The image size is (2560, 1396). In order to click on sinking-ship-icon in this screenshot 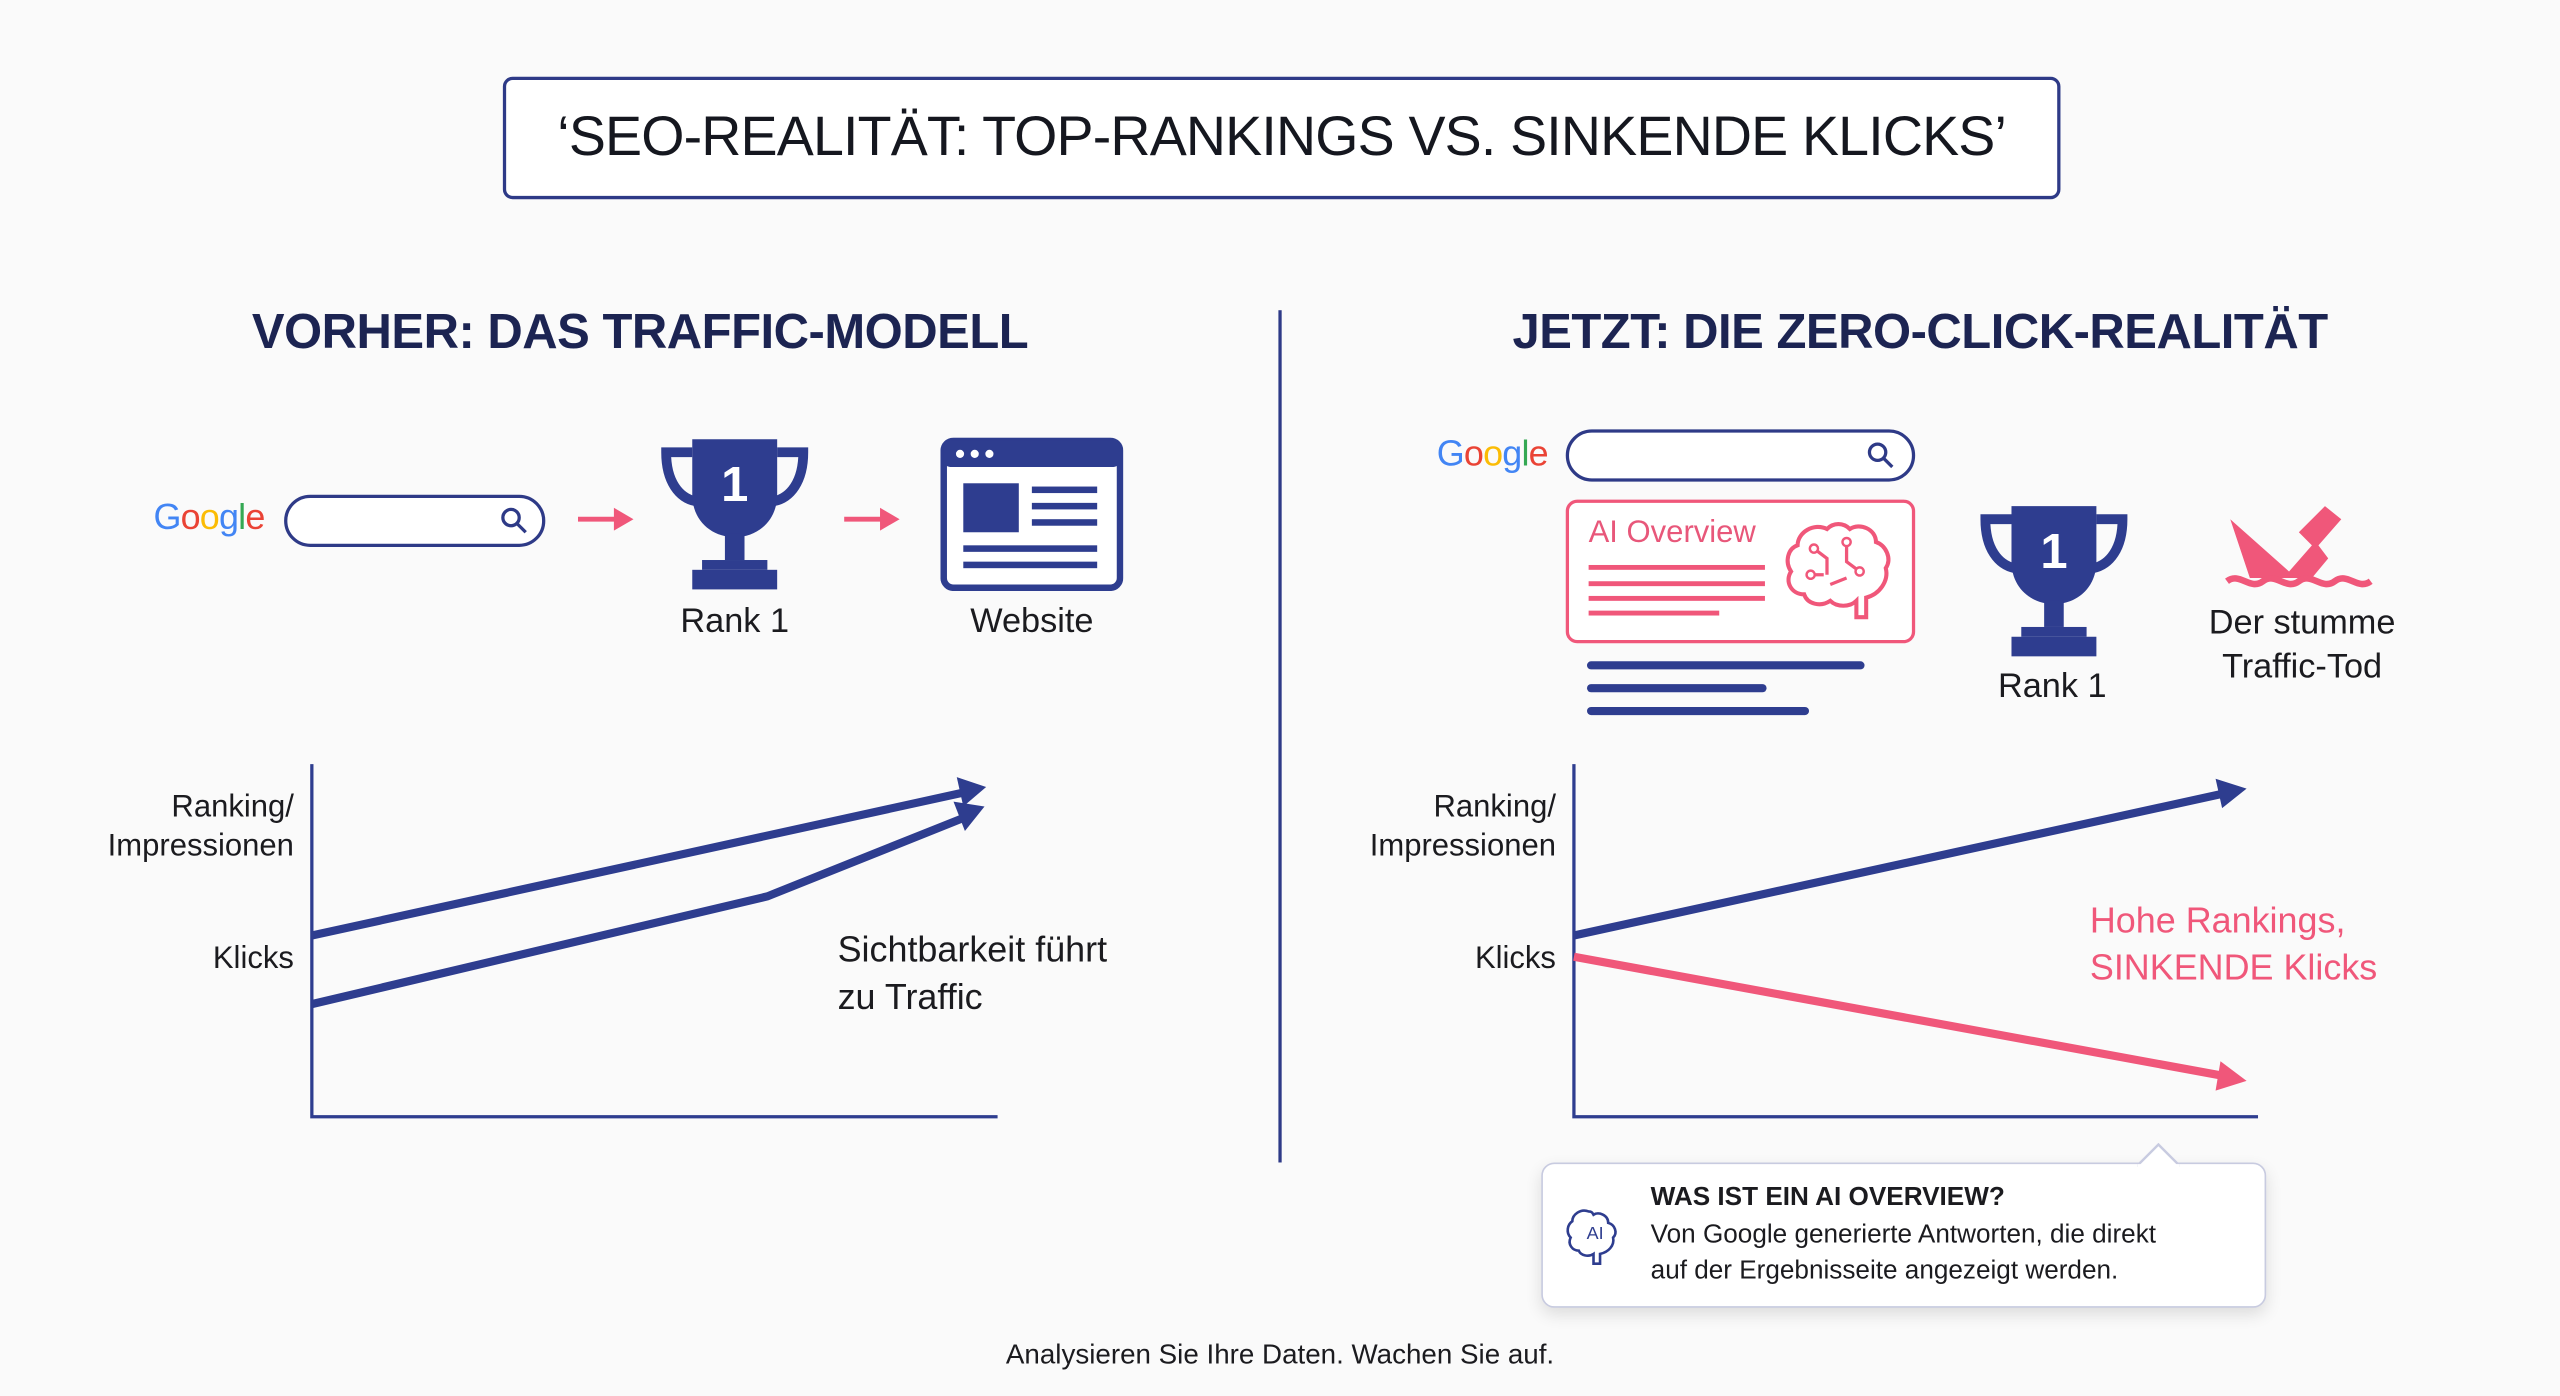, I will do `click(2299, 547)`.